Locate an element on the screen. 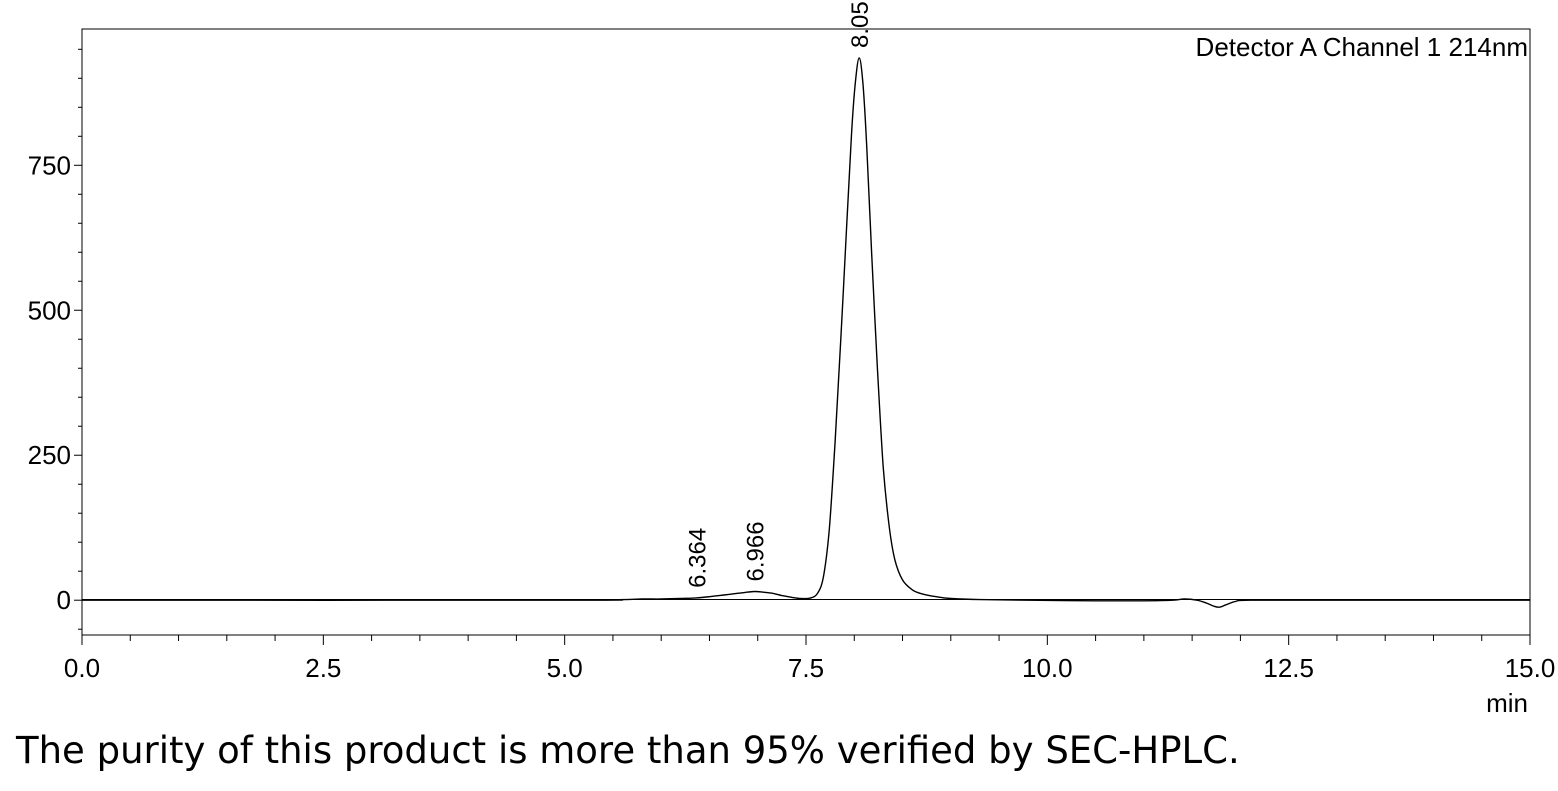 This screenshot has height=791, width=1558. x-tick-label: 2.5 is located at coordinates (323, 668).